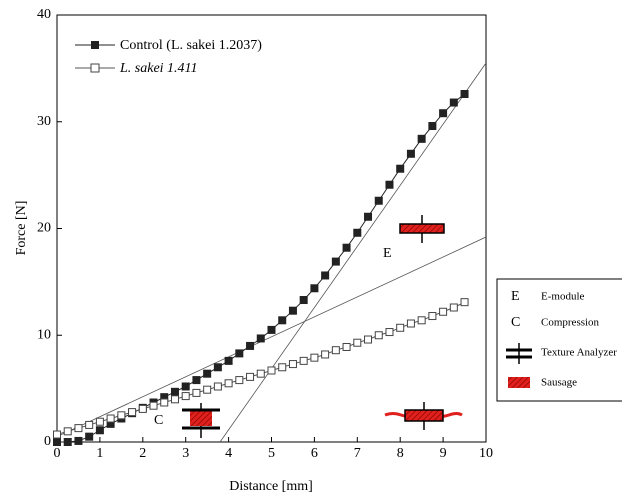 This screenshot has width=622, height=497. I want to click on x-tick-label: 6, so click(314, 453).